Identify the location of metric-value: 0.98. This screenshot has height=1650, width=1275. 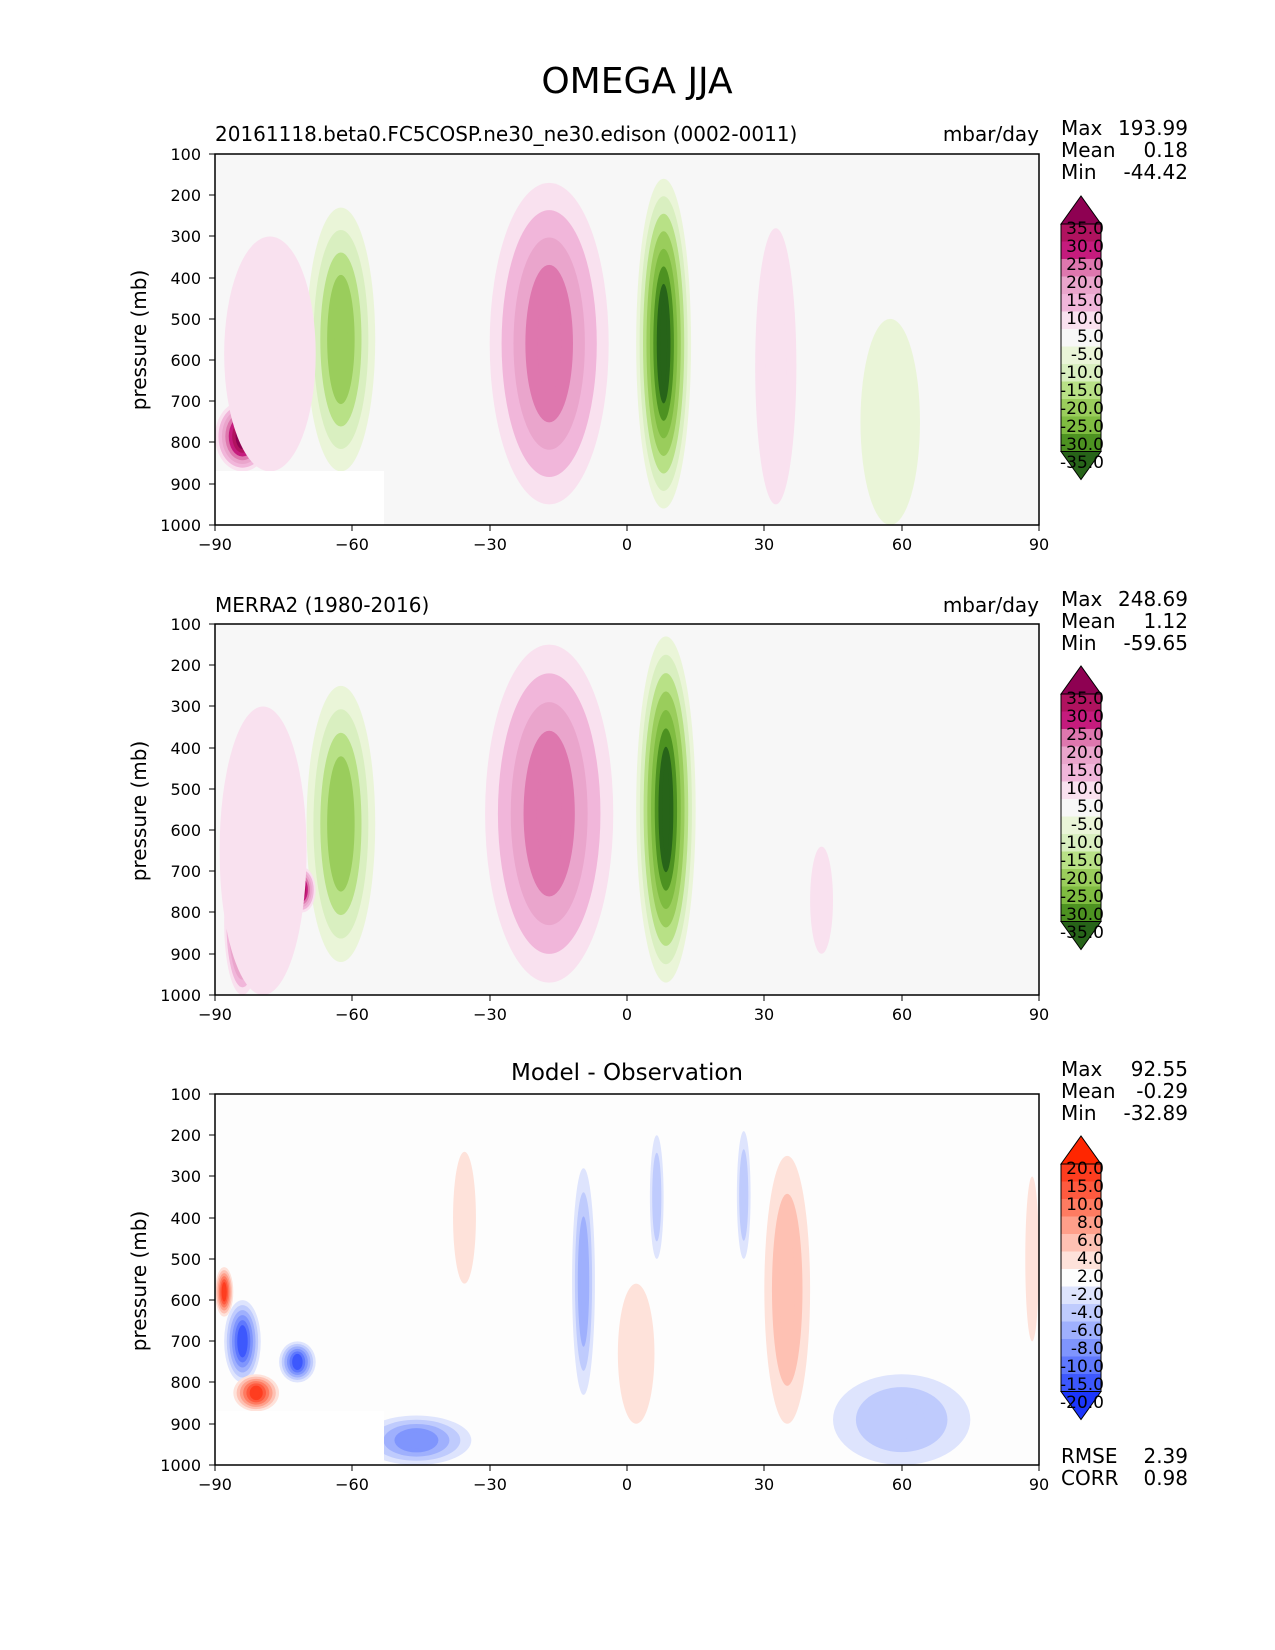
(1165, 1478).